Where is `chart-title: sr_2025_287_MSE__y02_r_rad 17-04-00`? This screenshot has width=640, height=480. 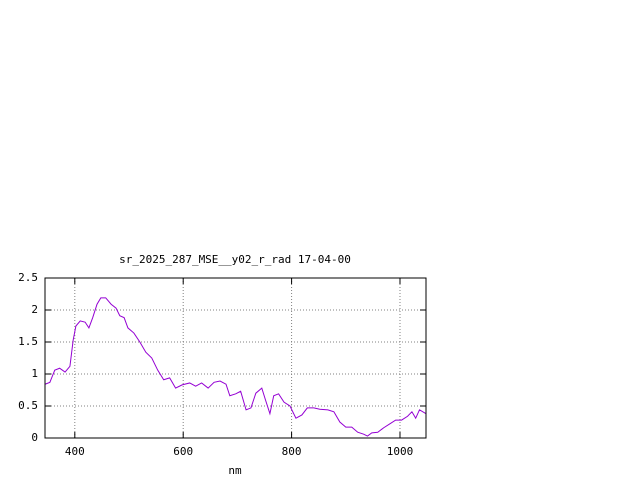 chart-title: sr_2025_287_MSE__y02_r_rad 17-04-00 is located at coordinates (235, 259).